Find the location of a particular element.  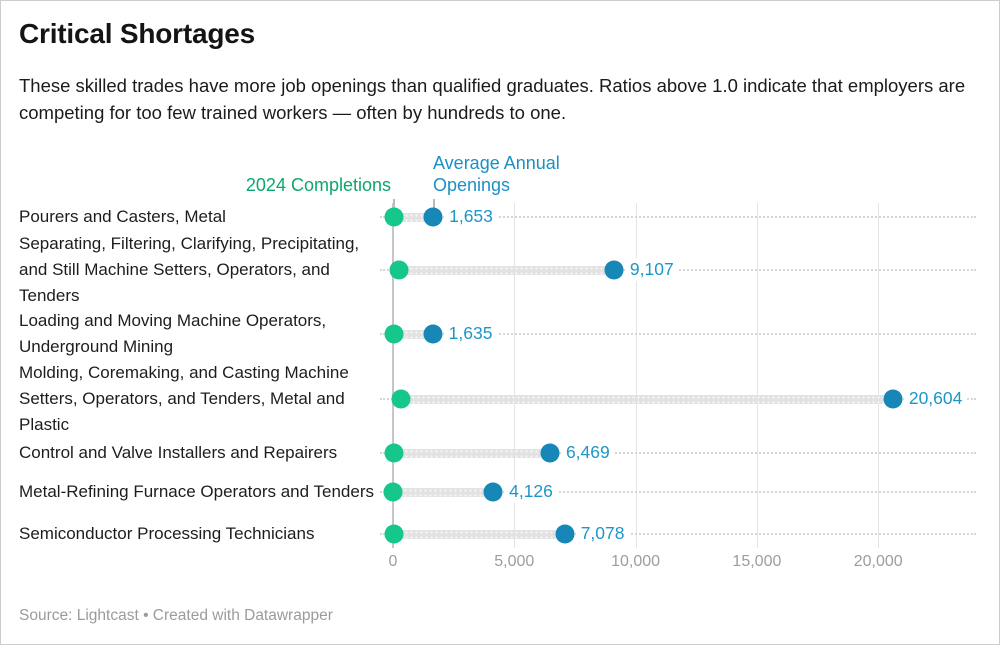

openings-value-label: 9,107 is located at coordinates (651, 270).